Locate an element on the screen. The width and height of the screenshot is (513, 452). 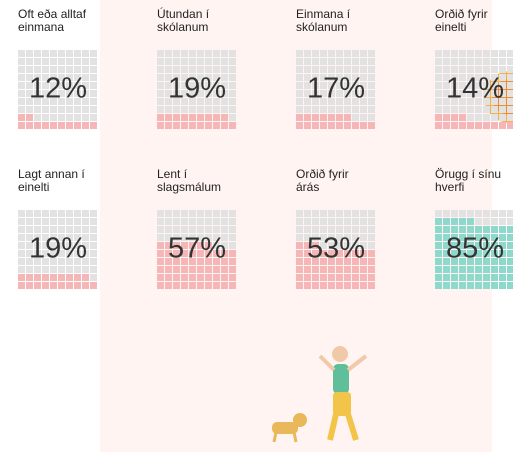
percent-label: 19% is located at coordinates (197, 89).